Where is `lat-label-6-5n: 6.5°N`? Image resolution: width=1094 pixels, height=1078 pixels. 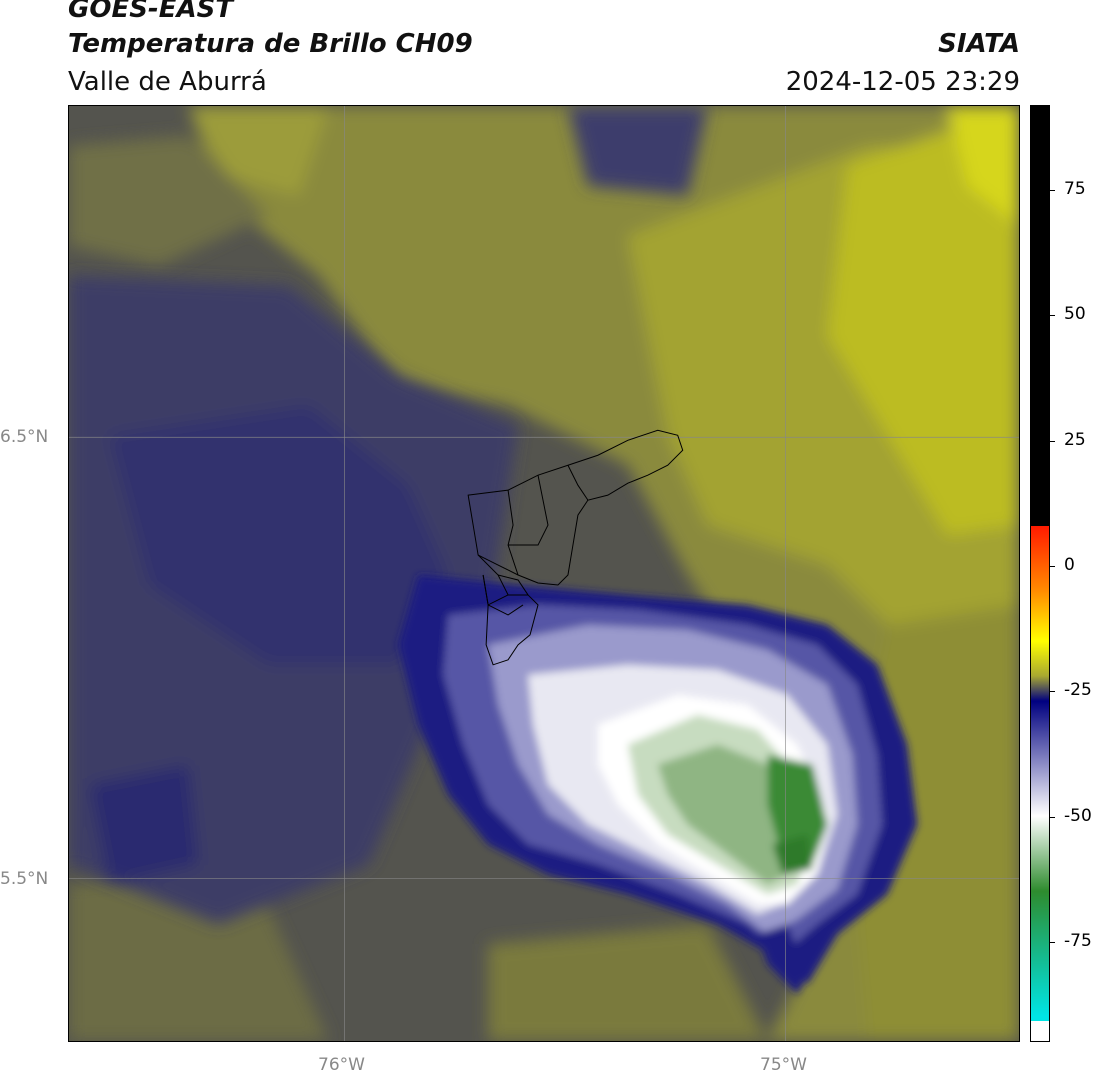
lat-label-6-5n: 6.5°N is located at coordinates (24, 437).